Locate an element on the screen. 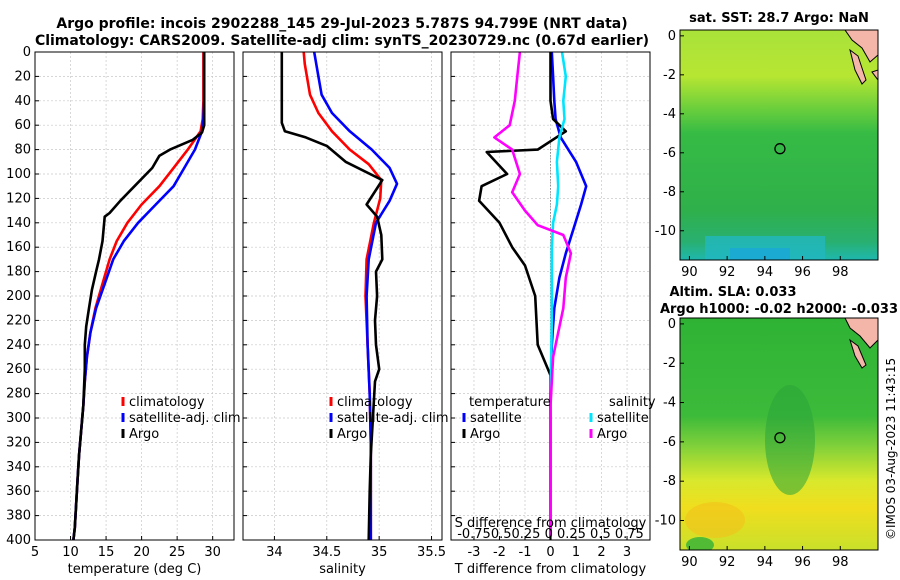  temperature-ytick-label-20: 400 is located at coordinates (18, 540).